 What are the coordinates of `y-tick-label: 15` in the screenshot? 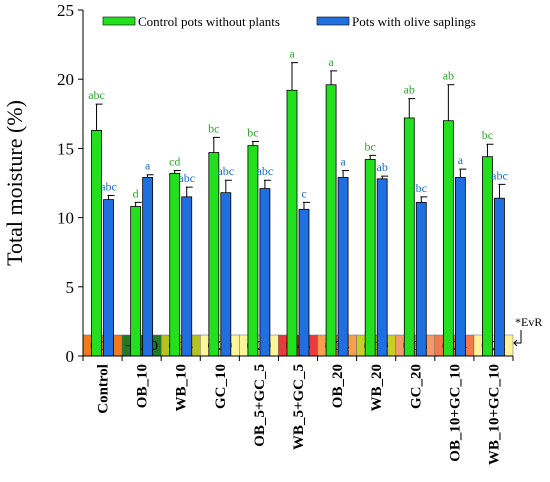 It's located at (65, 148).